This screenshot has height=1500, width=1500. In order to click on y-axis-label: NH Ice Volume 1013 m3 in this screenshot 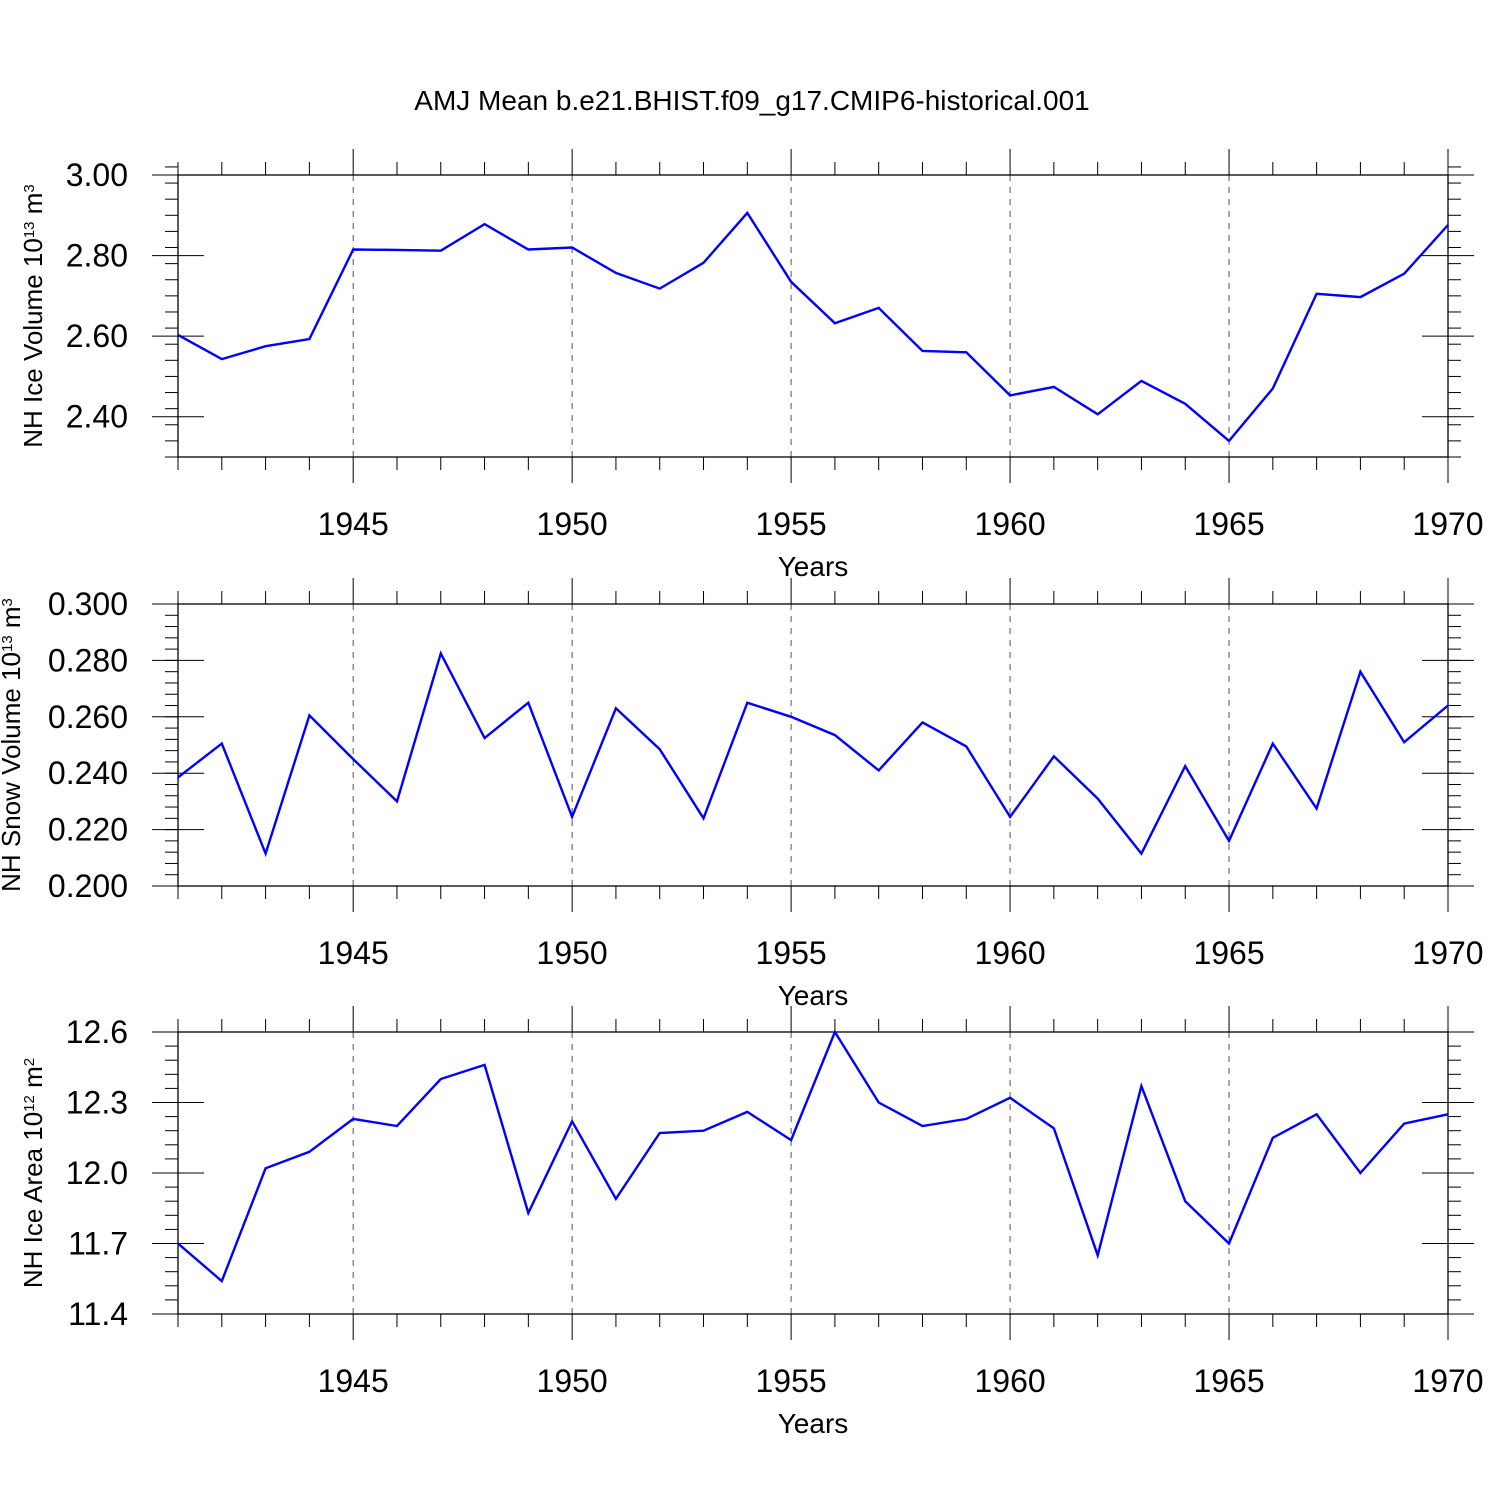, I will do `click(33, 315)`.